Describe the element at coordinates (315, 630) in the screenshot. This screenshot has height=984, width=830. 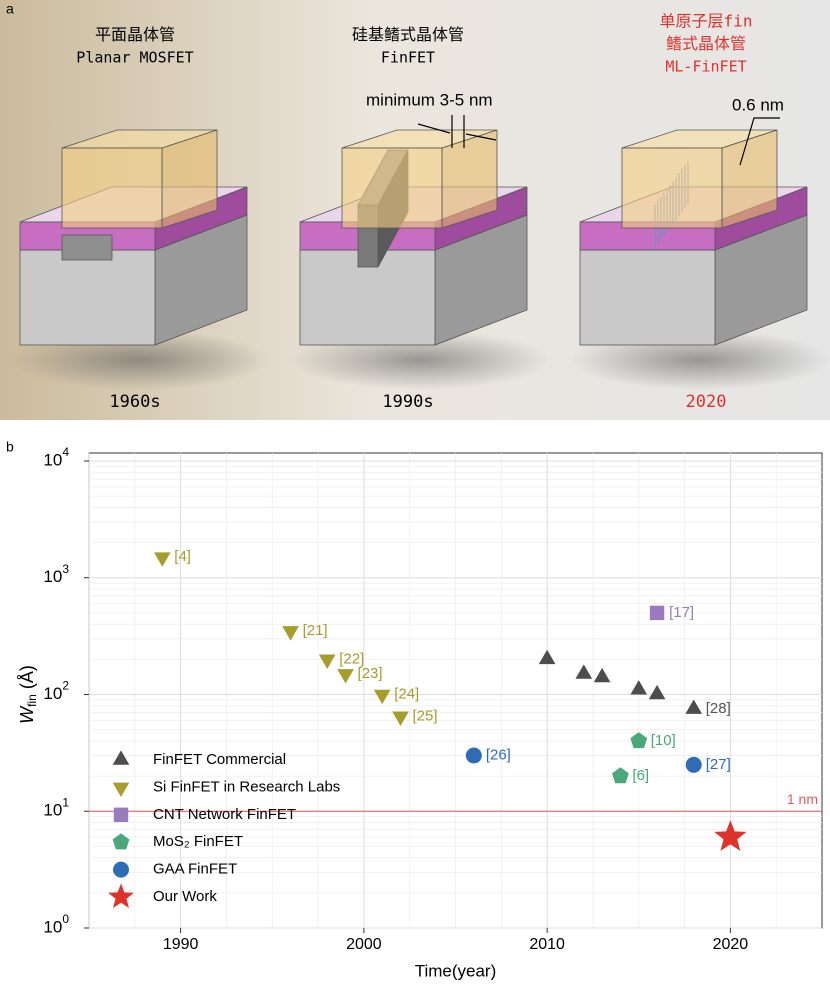
I see `point-label: [21]` at that location.